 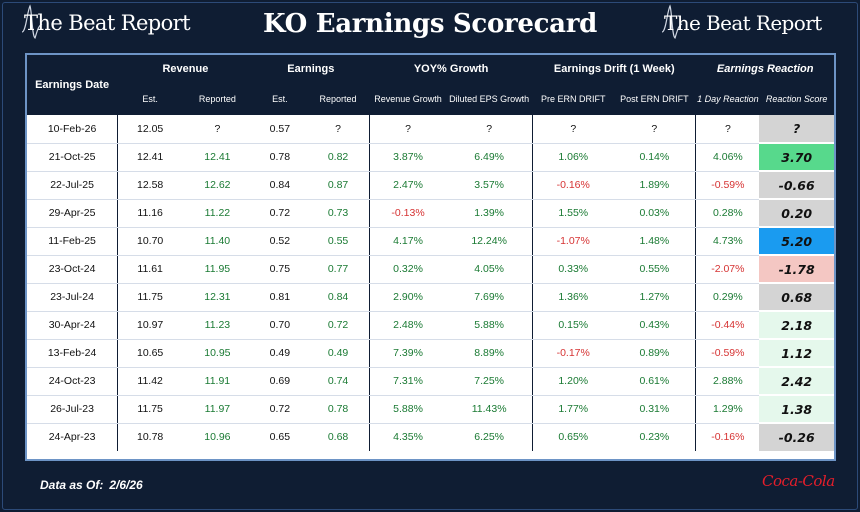 I want to click on cell-earn-est: 0.84, so click(x=280, y=185).